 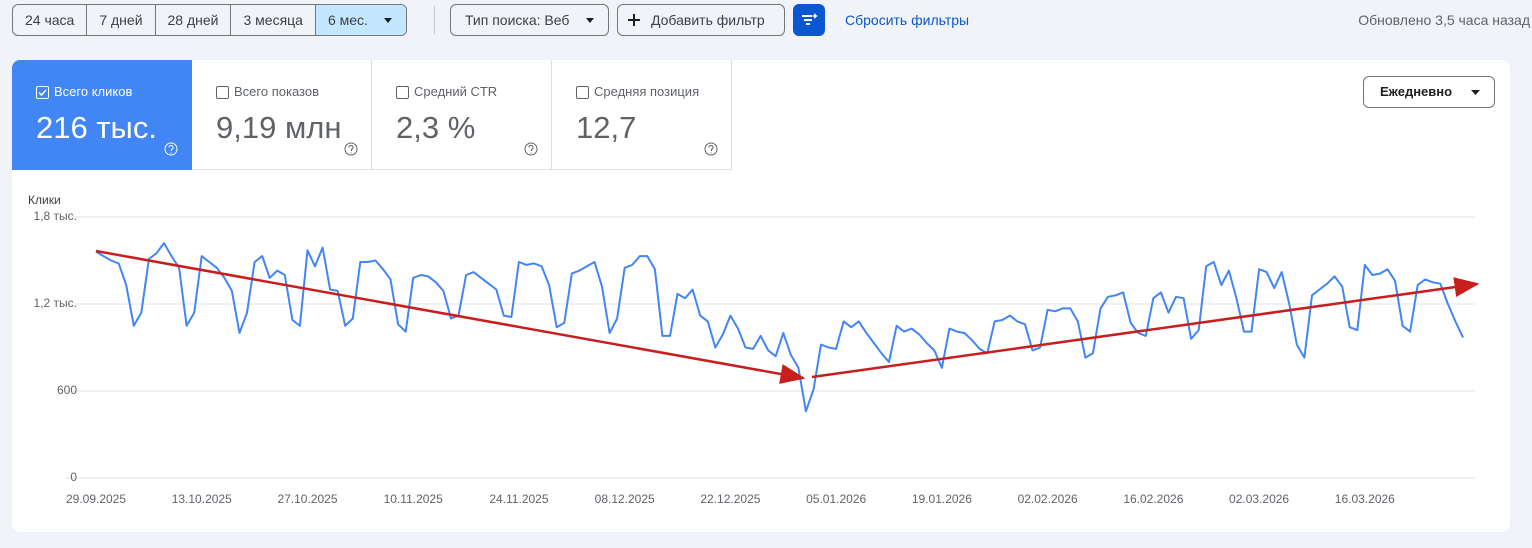 What do you see at coordinates (194, 20) in the screenshot?
I see `range-tab: 28 дней` at bounding box center [194, 20].